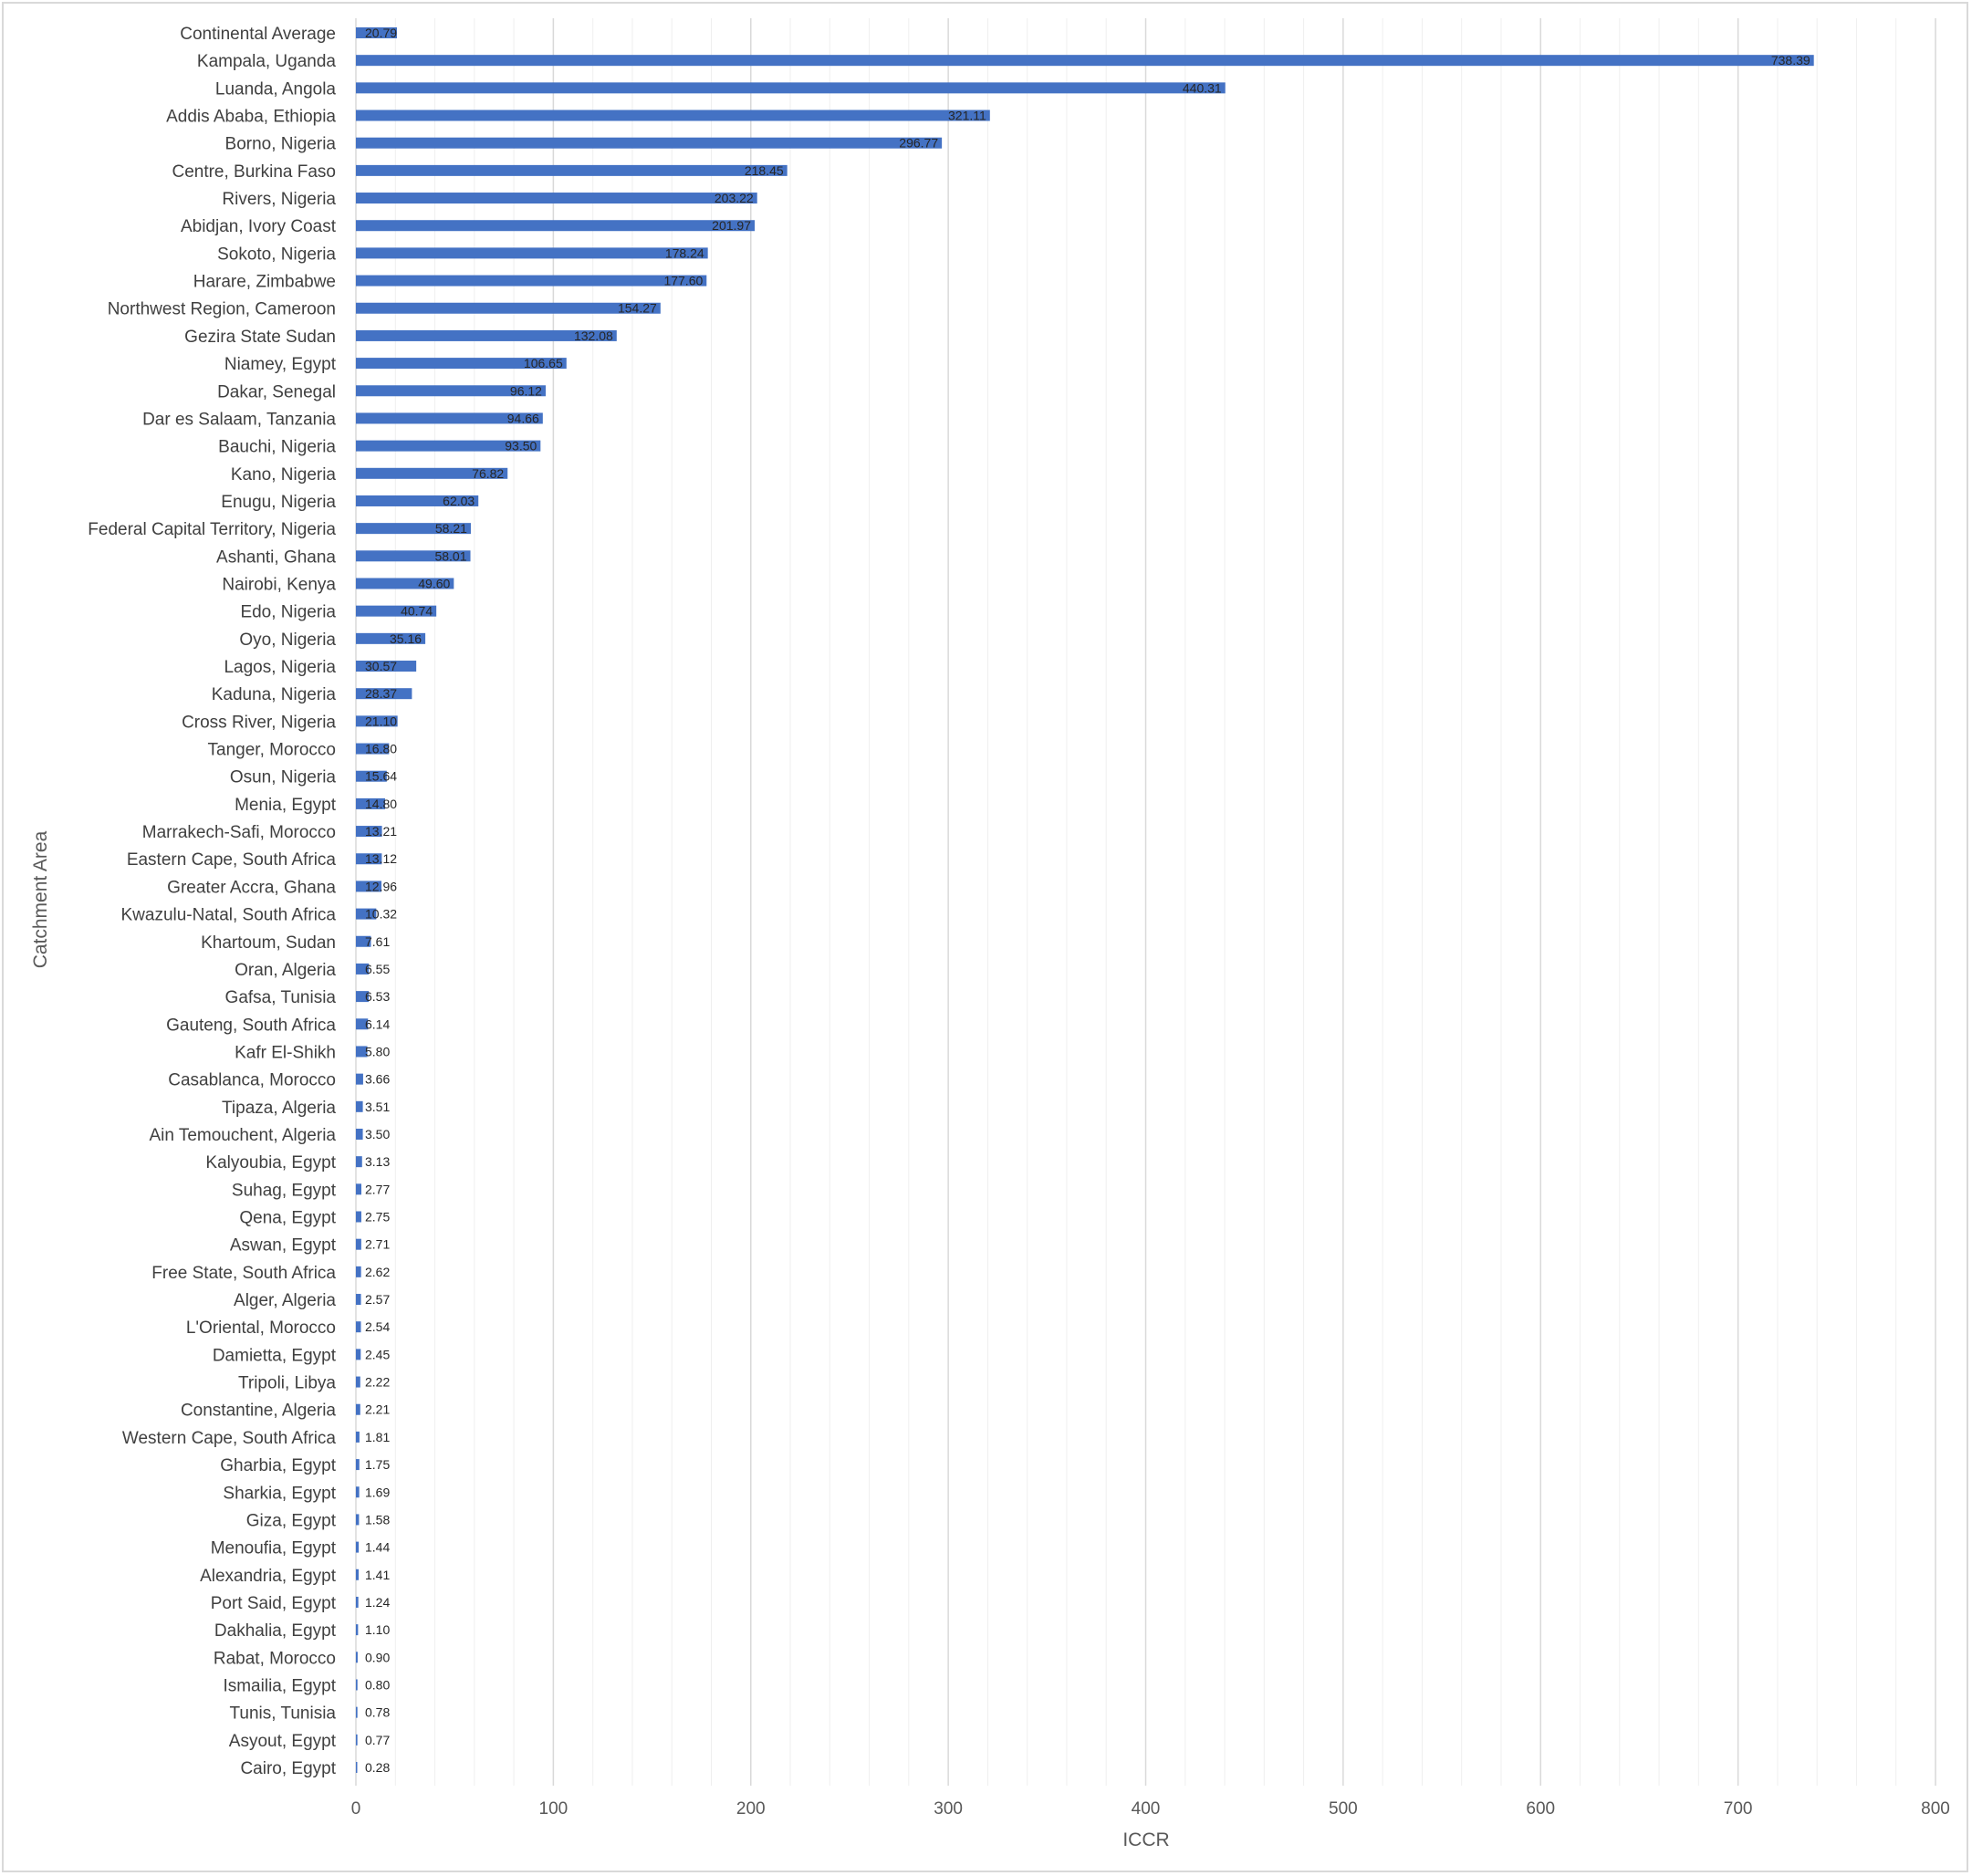 Image resolution: width=1972 pixels, height=1876 pixels. Describe the element at coordinates (239, 832) in the screenshot. I see `category-label: Marrakech-Safi, Morocco` at that location.